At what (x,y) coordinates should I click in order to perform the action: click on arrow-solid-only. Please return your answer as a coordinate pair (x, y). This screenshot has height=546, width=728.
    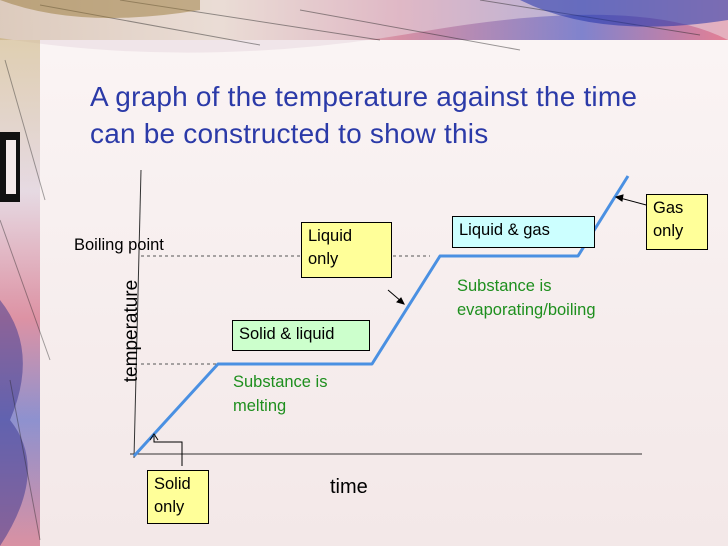
    Looking at the image, I should click on (166, 449).